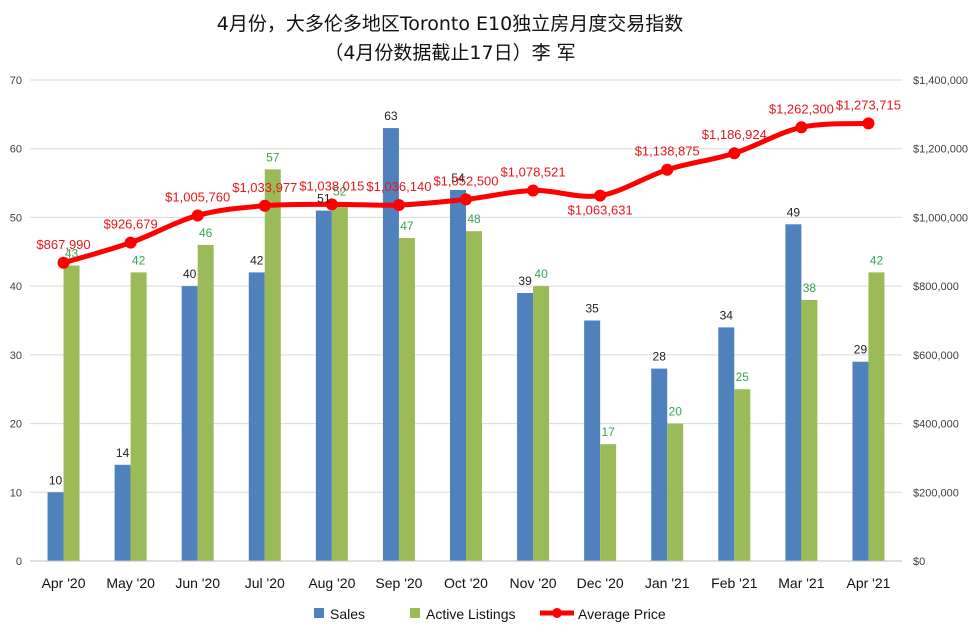 Image resolution: width=977 pixels, height=638 pixels. Describe the element at coordinates (72, 254) in the screenshot. I see `active-listings-data-label: 43` at that location.